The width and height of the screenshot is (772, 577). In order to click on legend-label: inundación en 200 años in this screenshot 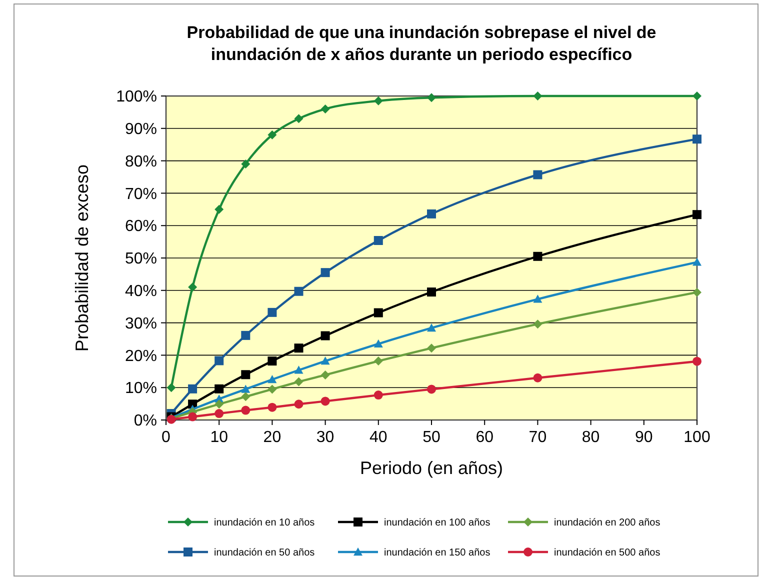, I will do `click(607, 523)`.